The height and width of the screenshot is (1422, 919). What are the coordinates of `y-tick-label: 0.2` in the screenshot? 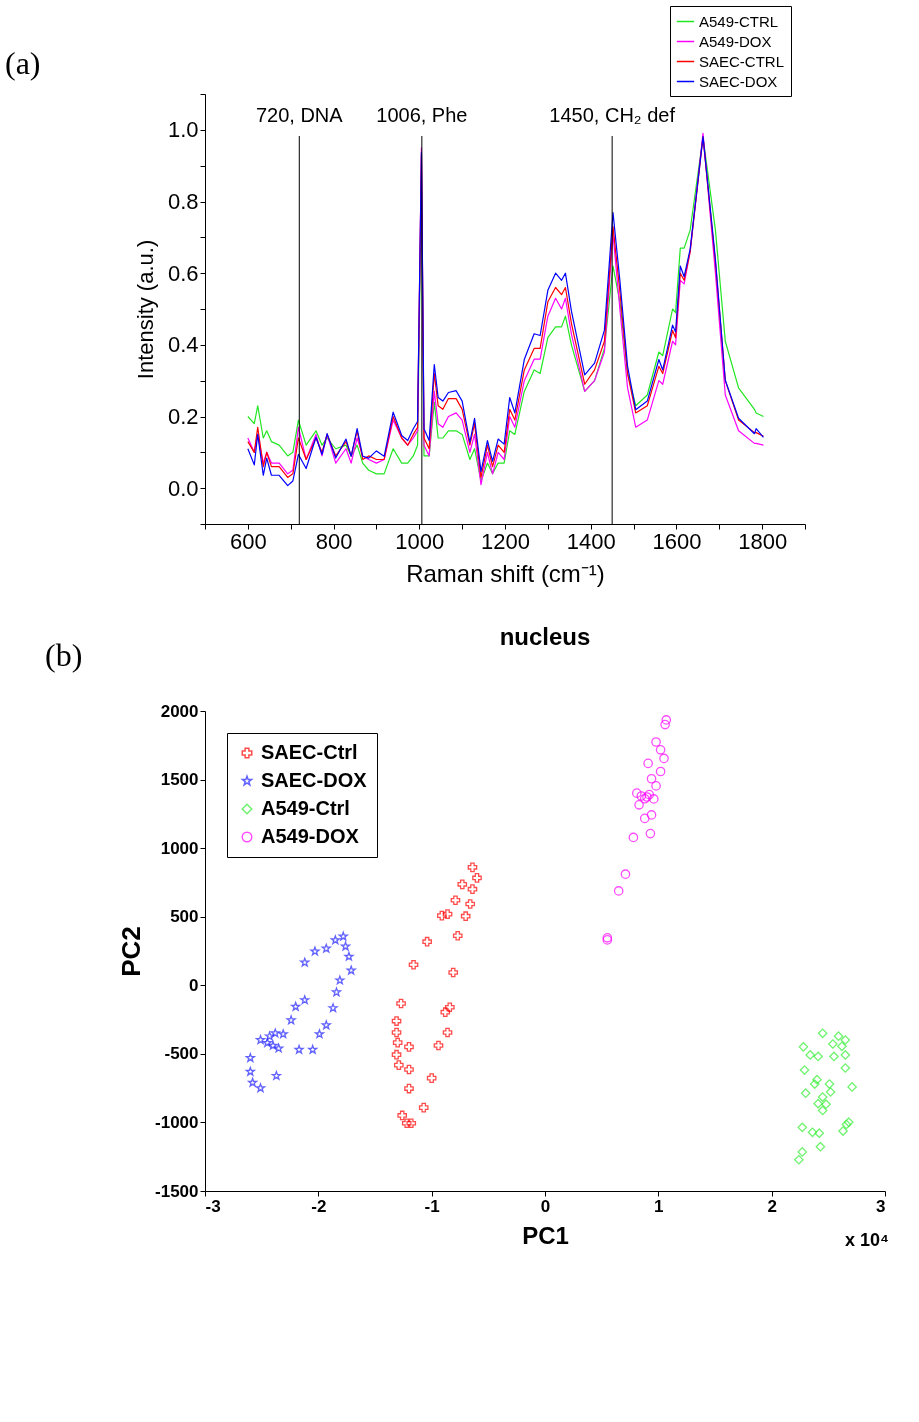 It's located at (183, 416).